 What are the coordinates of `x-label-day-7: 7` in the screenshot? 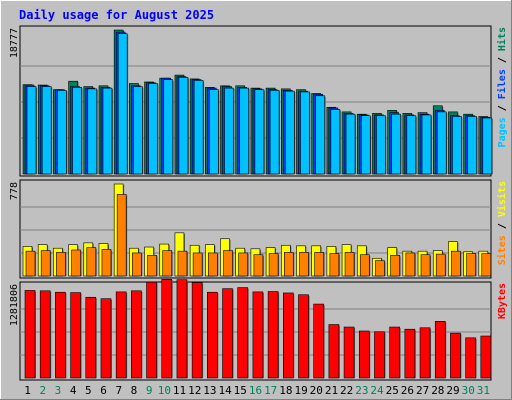 It's located at (118, 390).